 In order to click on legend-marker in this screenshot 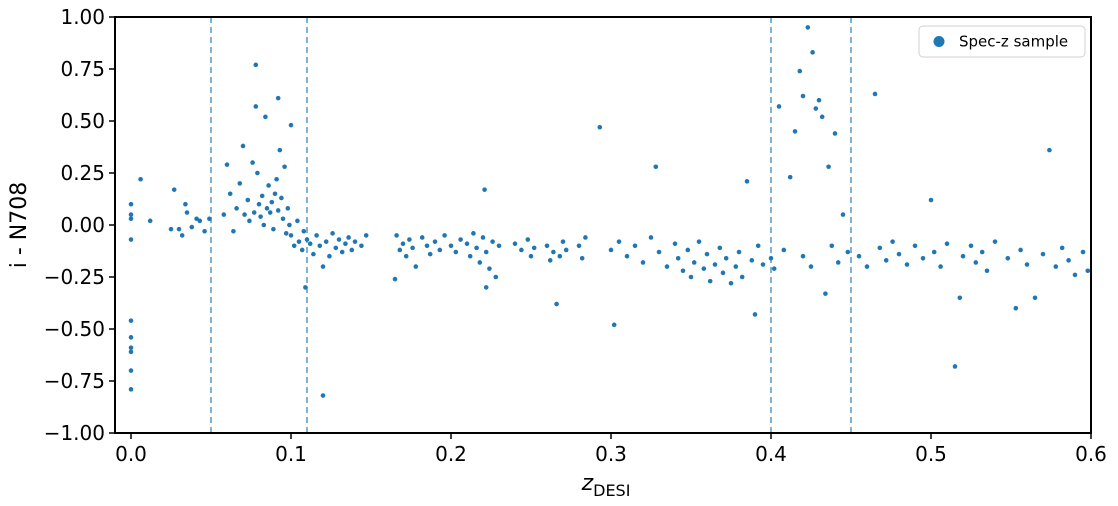, I will do `click(939, 41)`.